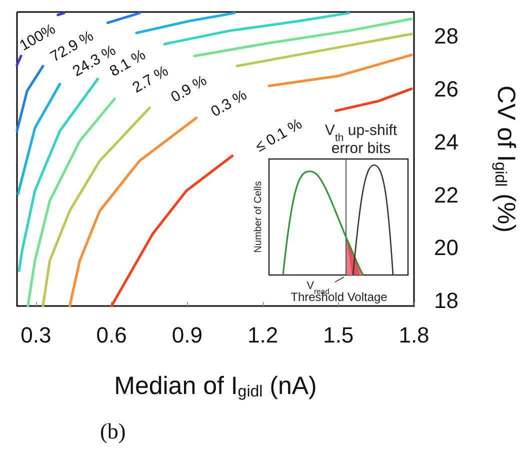 This screenshot has height=460, width=527. What do you see at coordinates (187, 335) in the screenshot?
I see `x-tick-label: 0.9` at bounding box center [187, 335].